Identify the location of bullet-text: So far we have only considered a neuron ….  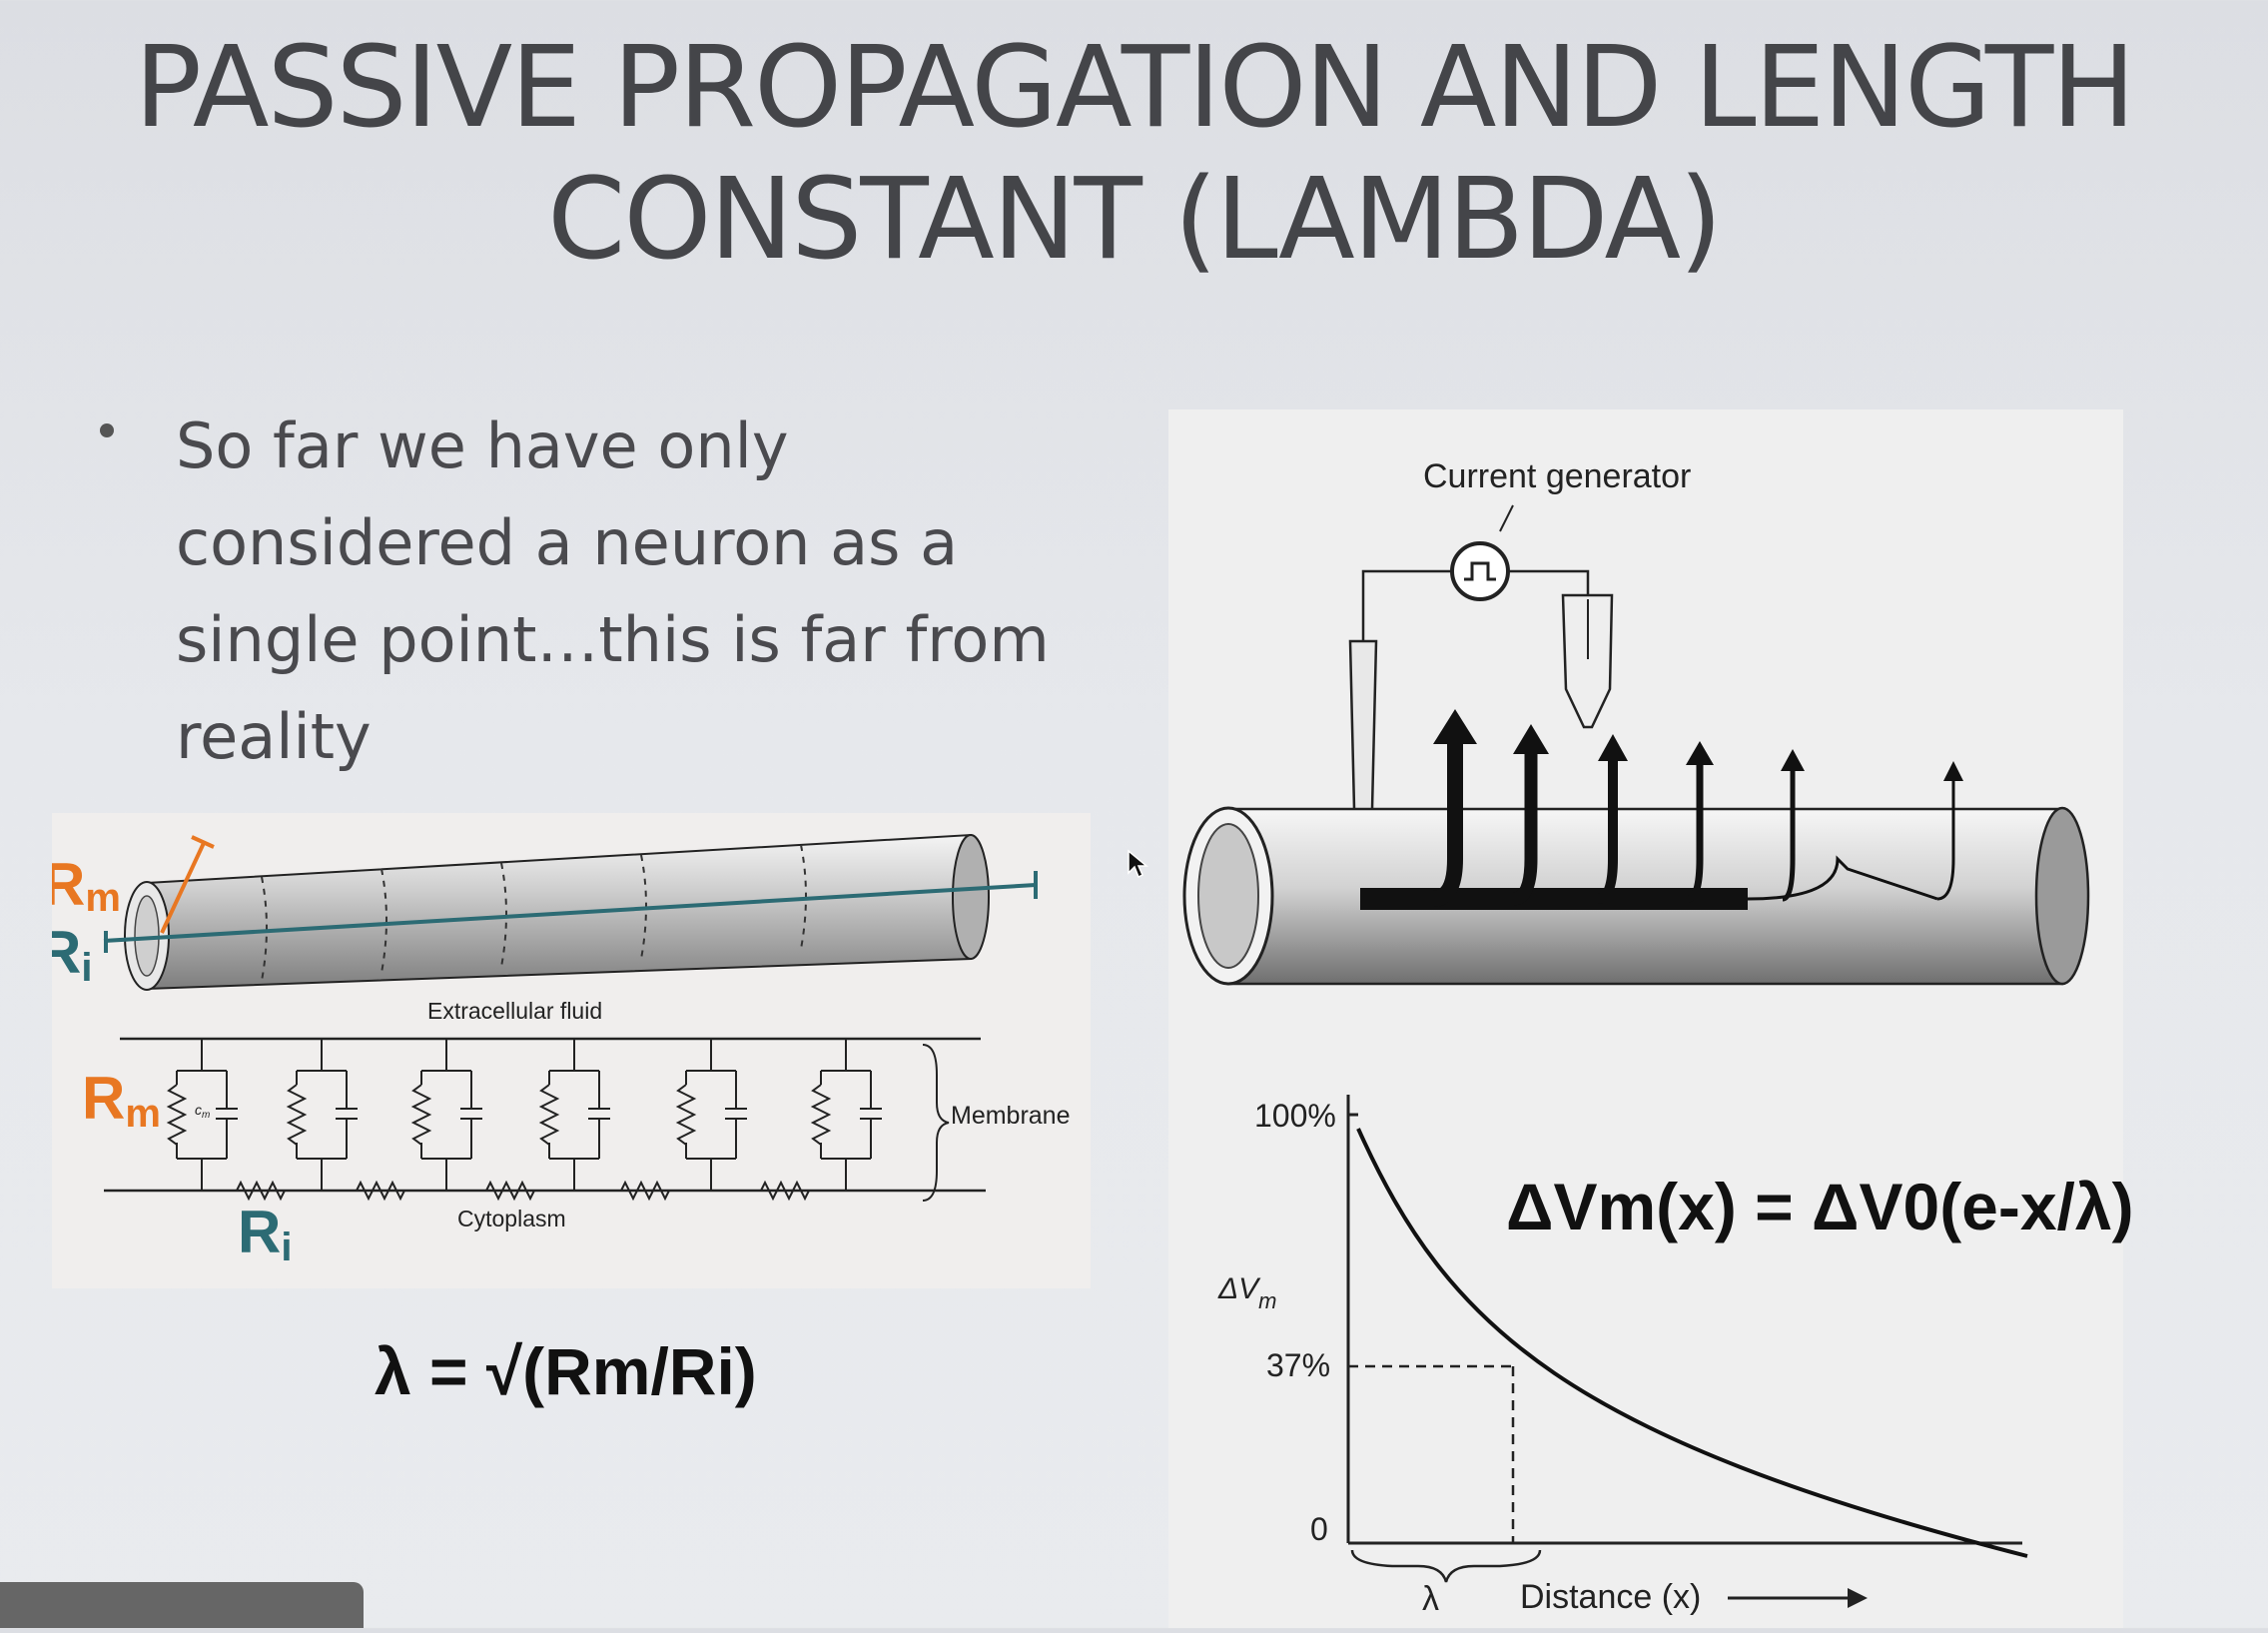
(613, 591).